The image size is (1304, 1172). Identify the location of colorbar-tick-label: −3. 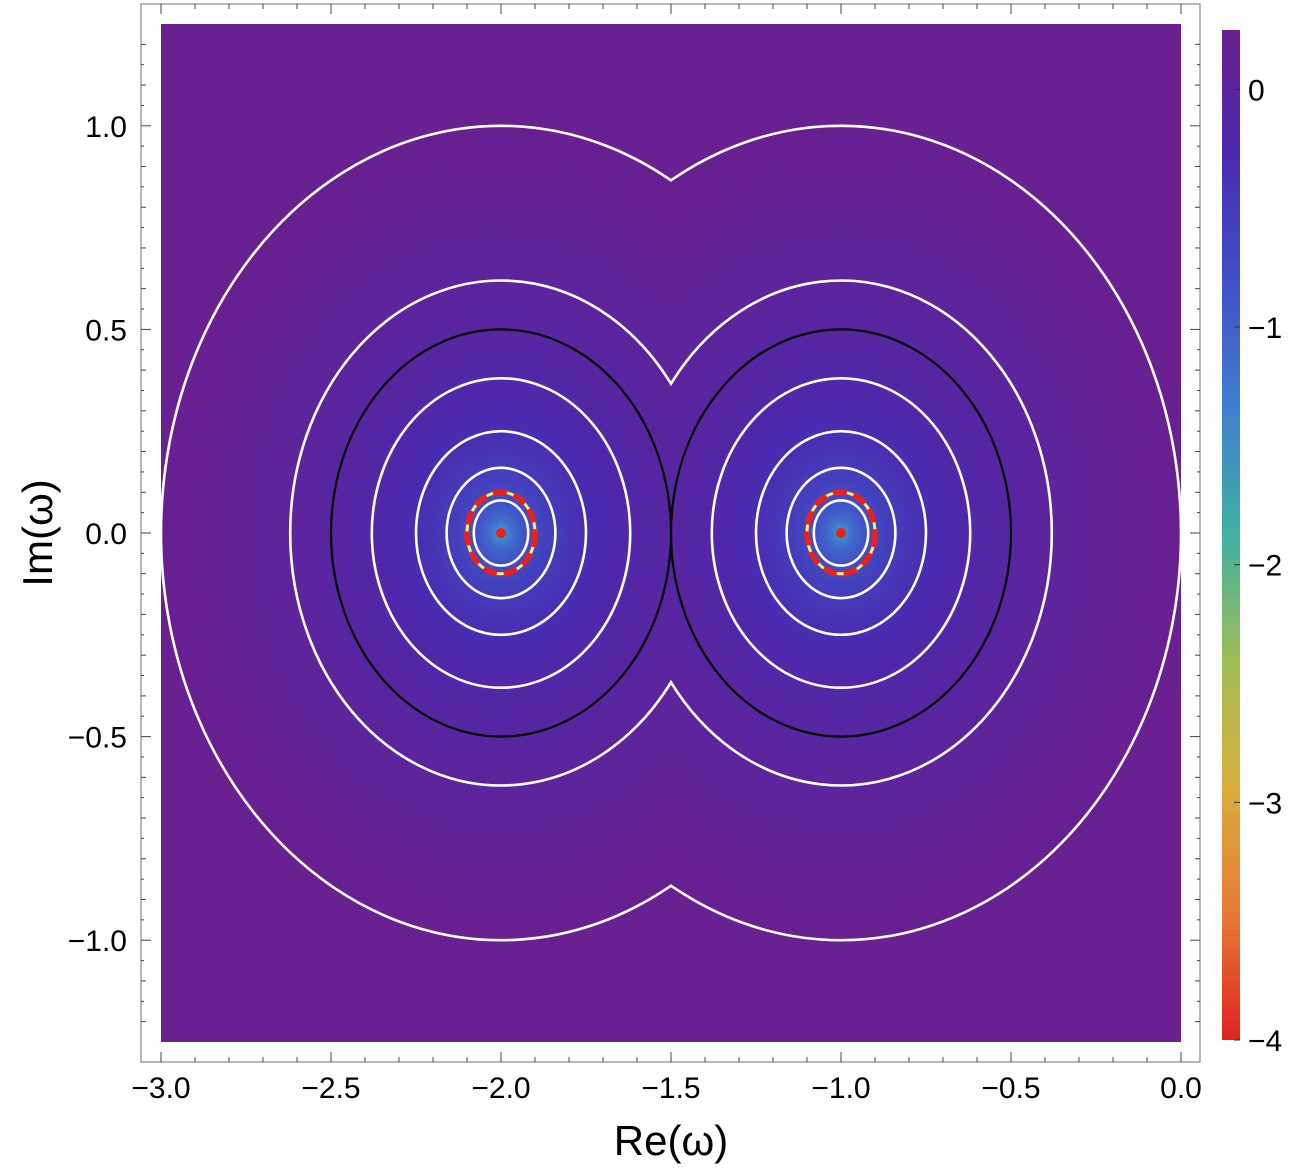
(1265, 803).